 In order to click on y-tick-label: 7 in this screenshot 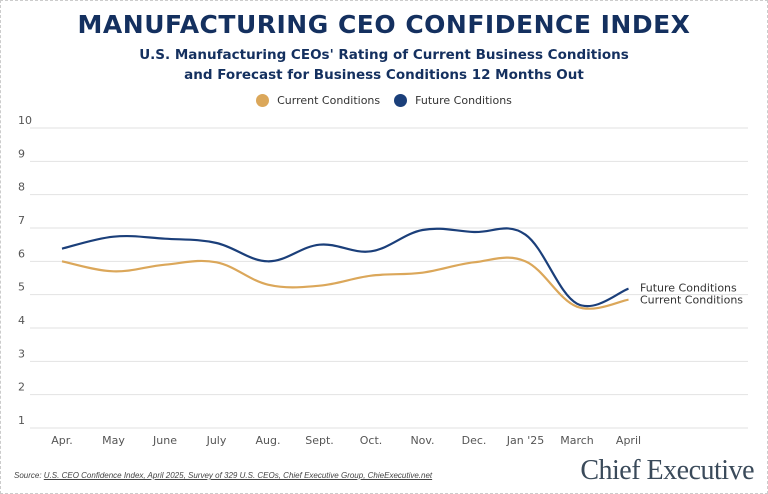, I will do `click(21, 220)`.